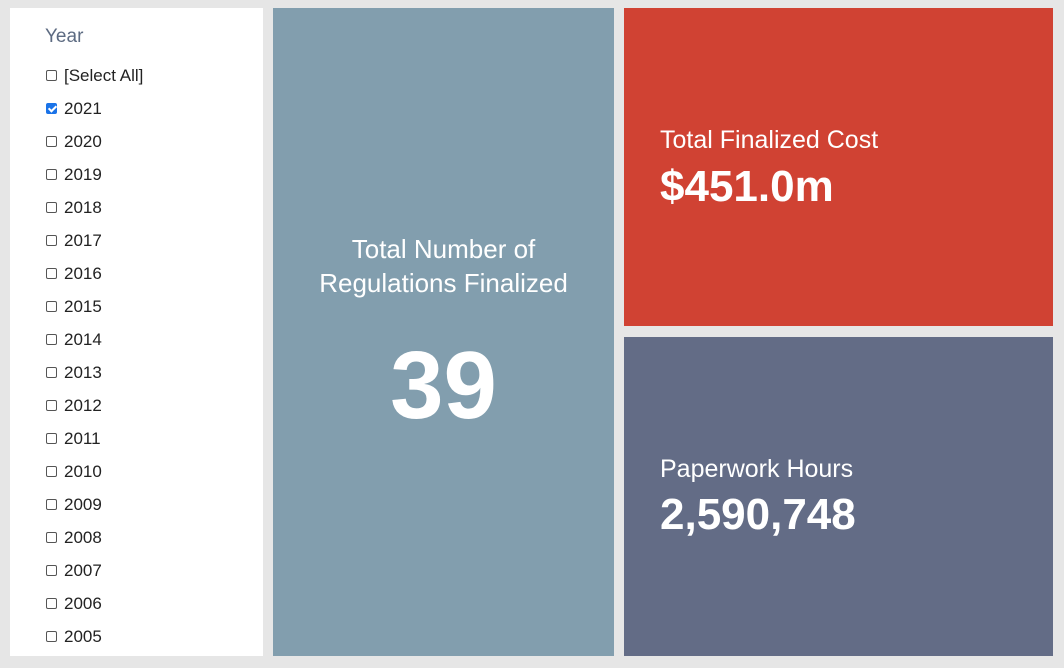 This screenshot has height=668, width=1064. Describe the element at coordinates (83, 339) in the screenshot. I see `year-option-label: 2014` at that location.